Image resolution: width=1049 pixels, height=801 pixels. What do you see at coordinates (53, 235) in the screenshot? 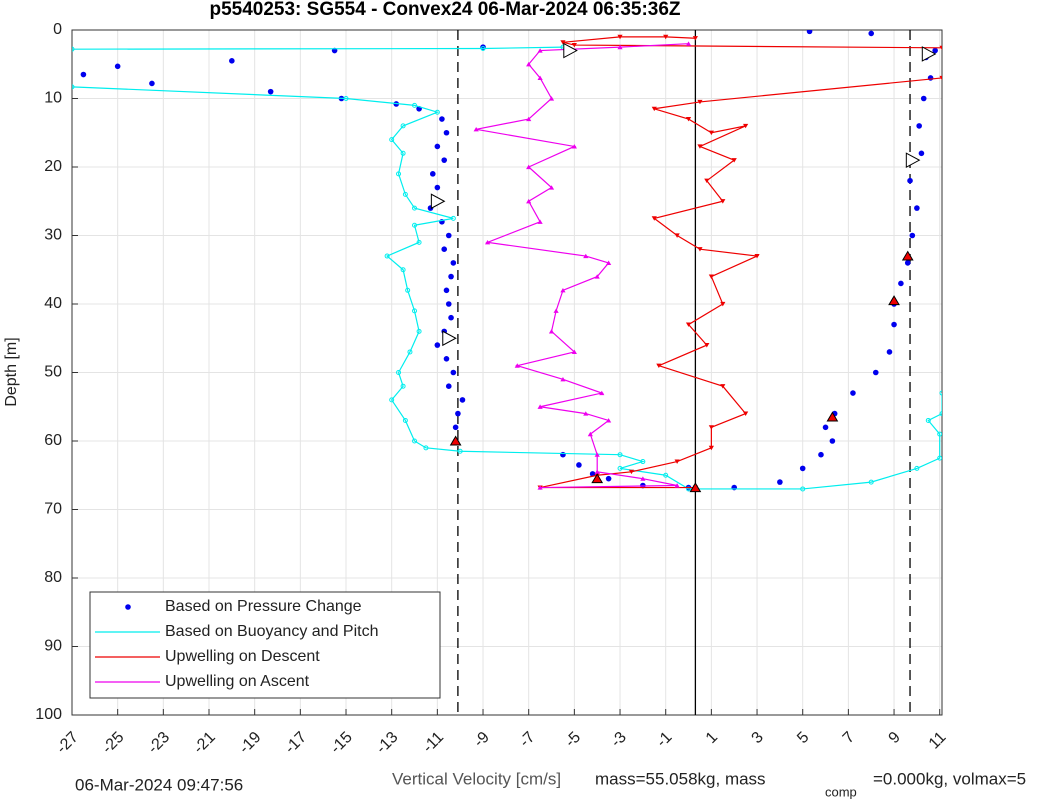
I see `y-tick-label: 30` at bounding box center [53, 235].